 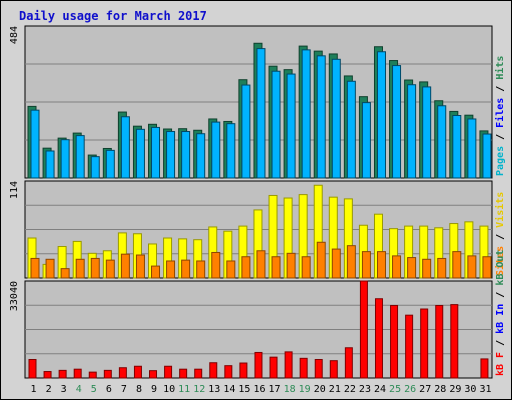 I want to click on day-label: 14, so click(x=229, y=389).